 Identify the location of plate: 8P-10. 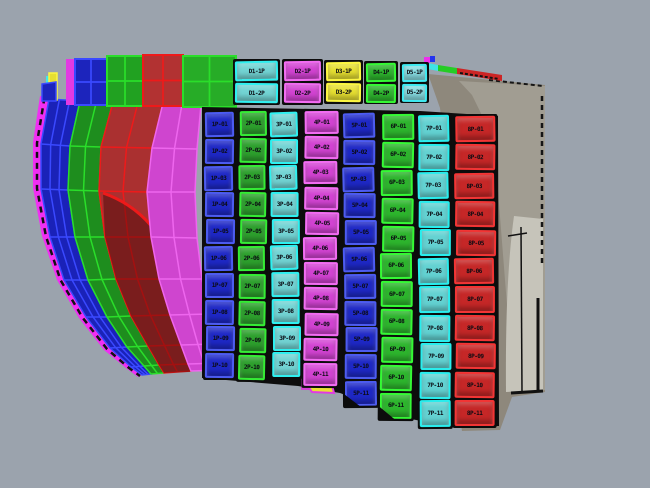
(474, 385).